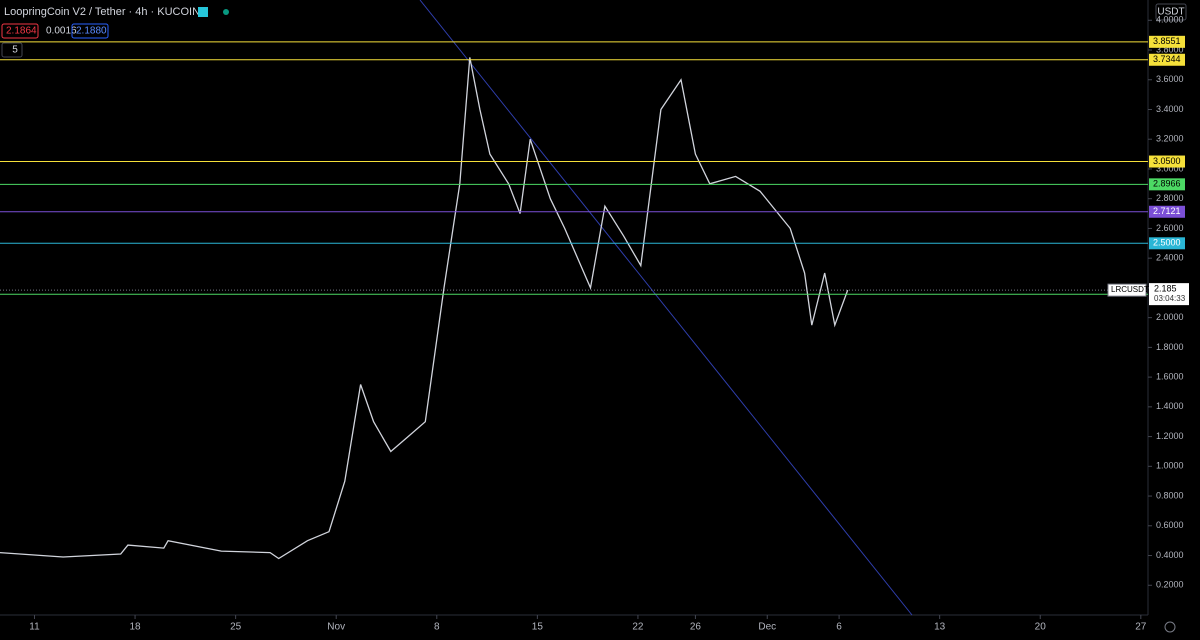 The image size is (1200, 640). I want to click on symbol-tag-bg, so click(1127, 290).